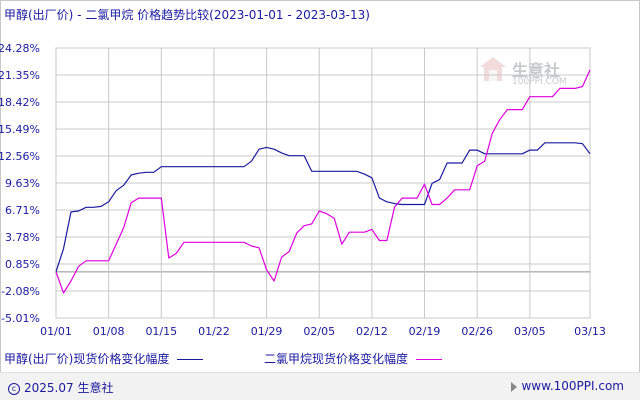 The width and height of the screenshot is (640, 400). I want to click on y-tick-label: 6.71%, so click(22, 210).